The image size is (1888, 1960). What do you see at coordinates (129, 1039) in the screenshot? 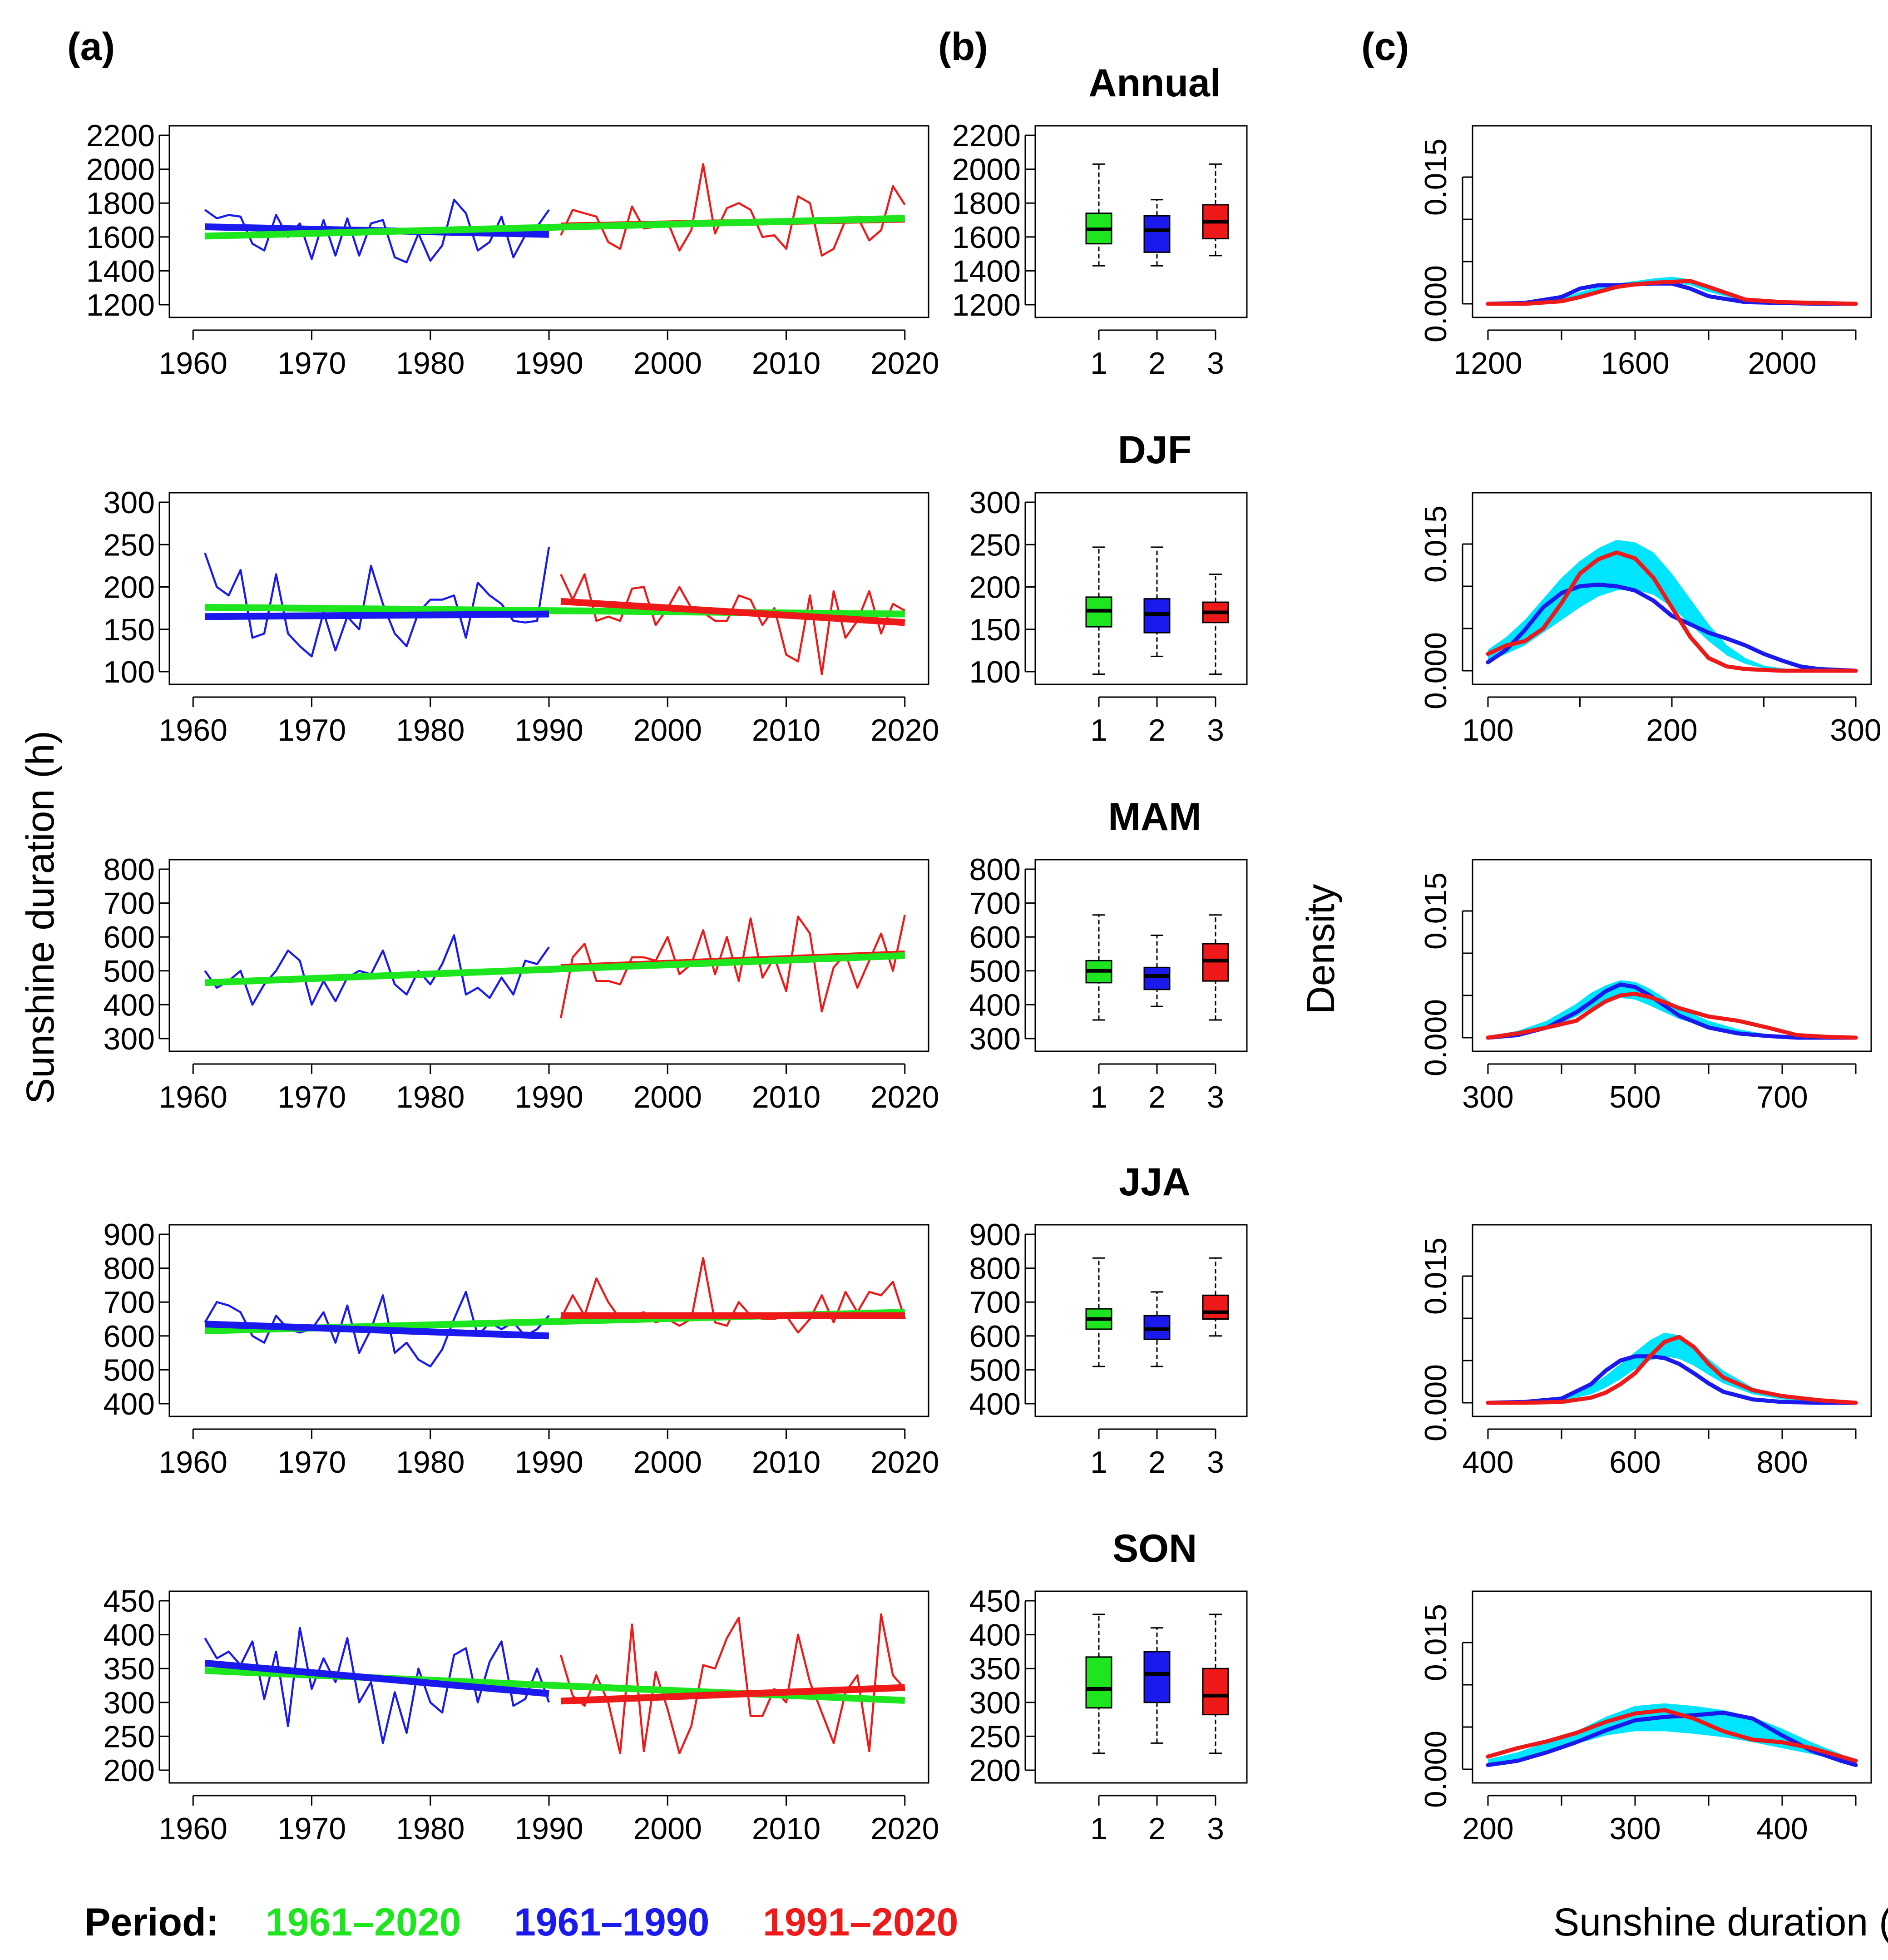
I see `y-tick-label-a: 300` at bounding box center [129, 1039].